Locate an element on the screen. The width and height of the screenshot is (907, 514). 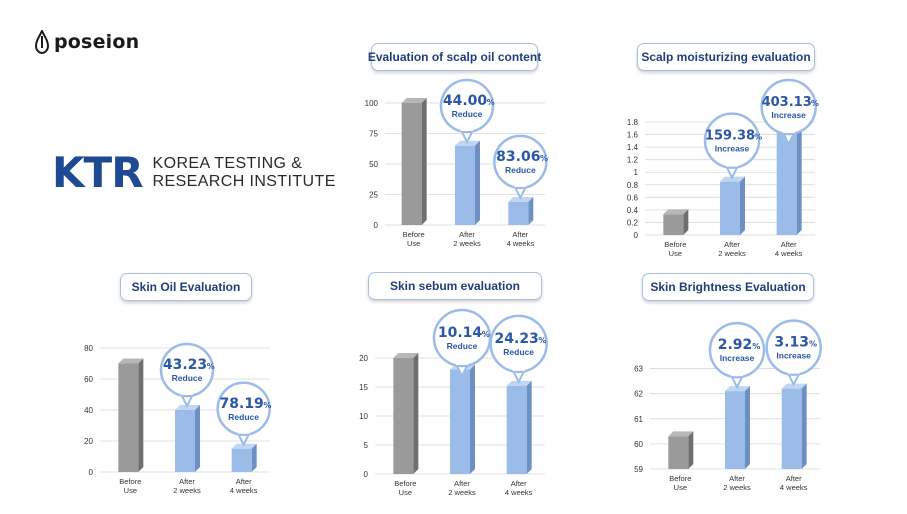
y-tick-label: 80 is located at coordinates (88, 348).